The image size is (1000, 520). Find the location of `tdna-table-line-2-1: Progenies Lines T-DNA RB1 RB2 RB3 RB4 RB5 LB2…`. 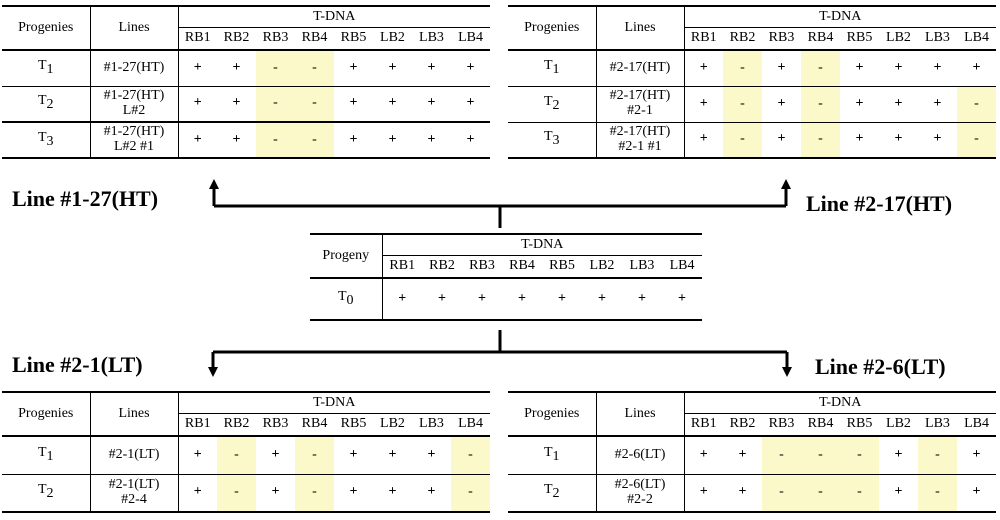

tdna-table-line-2-1: Progenies Lines T-DNA RB1 RB2 RB3 RB4 RB5 LB2… is located at coordinates (246, 452).